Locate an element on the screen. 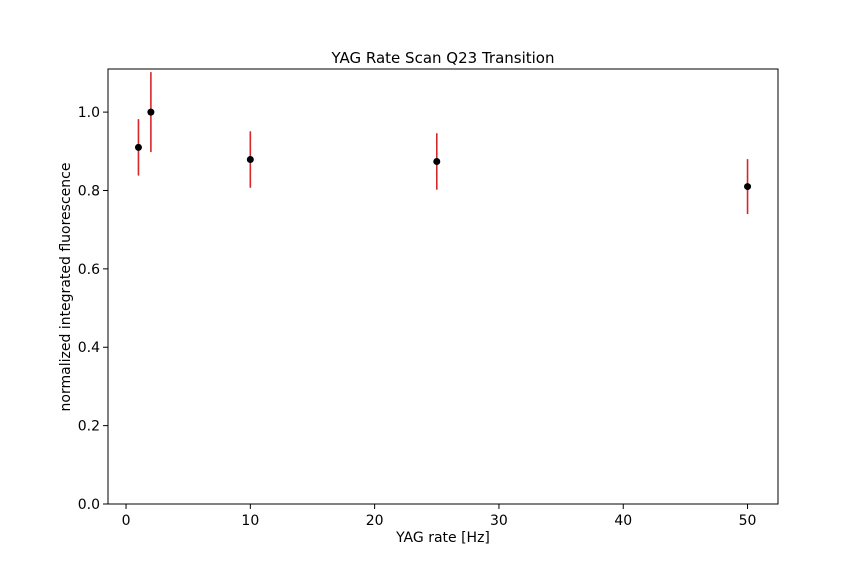  y-tick-label: 1.0 is located at coordinates (89, 113).